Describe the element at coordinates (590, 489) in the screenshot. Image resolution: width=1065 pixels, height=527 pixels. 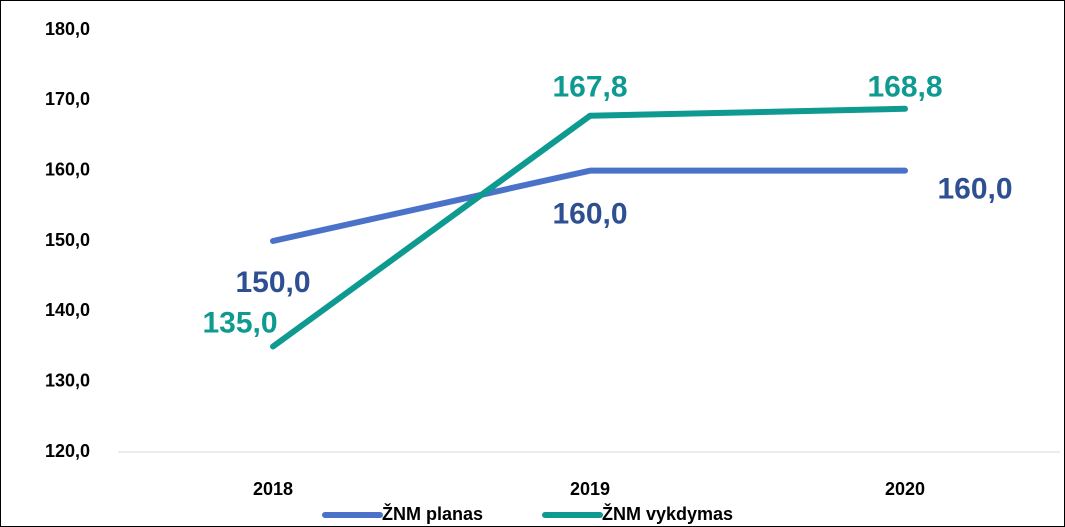
I see `x-tick-label: 2019` at that location.